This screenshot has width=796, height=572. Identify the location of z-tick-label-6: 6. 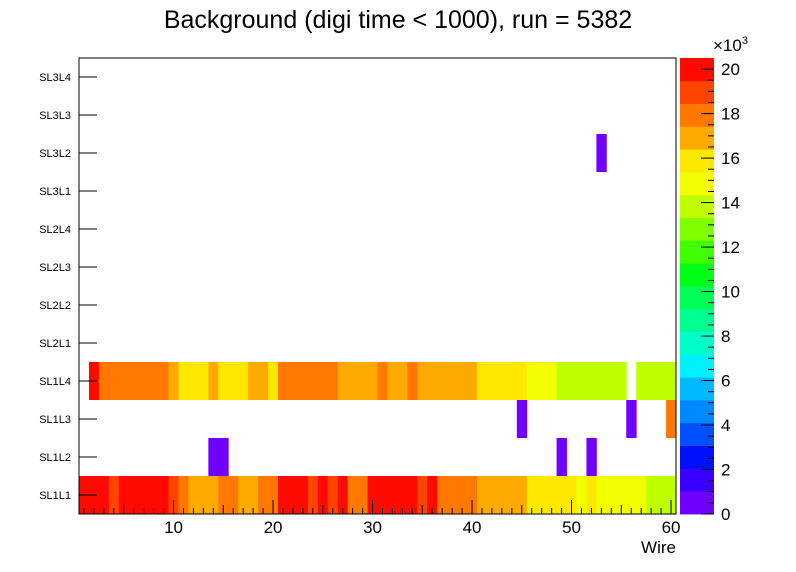
(725, 381).